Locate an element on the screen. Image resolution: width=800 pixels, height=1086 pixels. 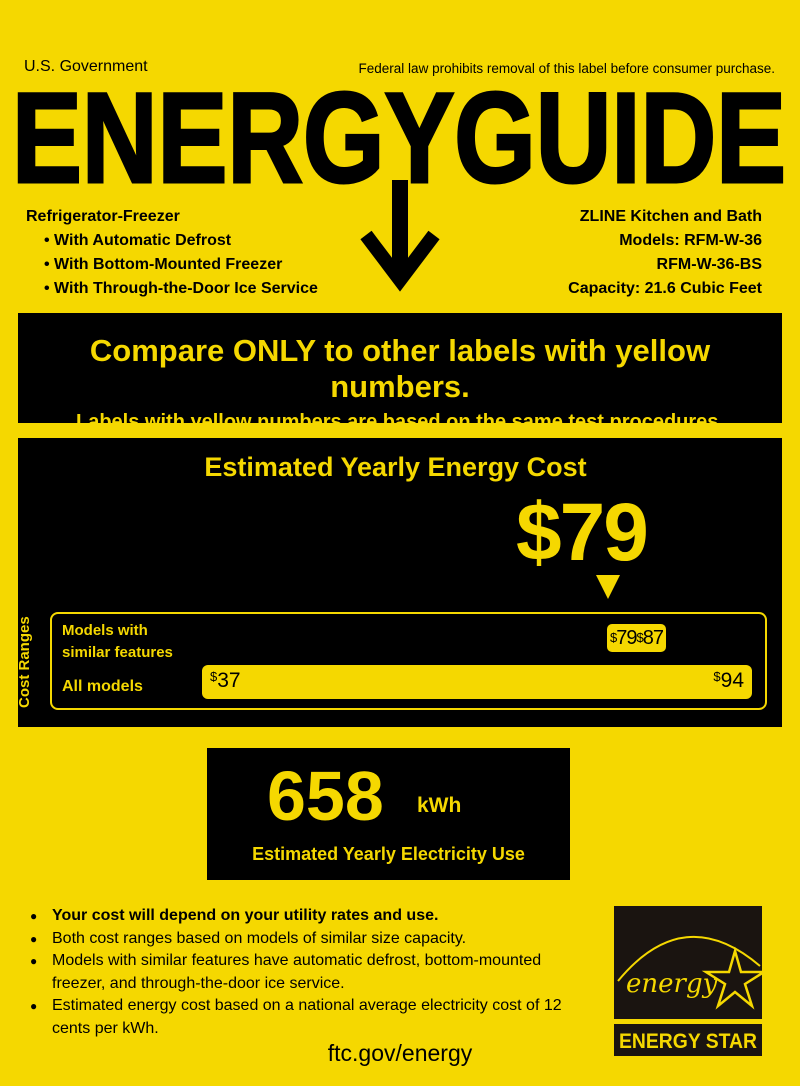
energyguide-title: ENERGYGUIDE is located at coordinates (399, 136).